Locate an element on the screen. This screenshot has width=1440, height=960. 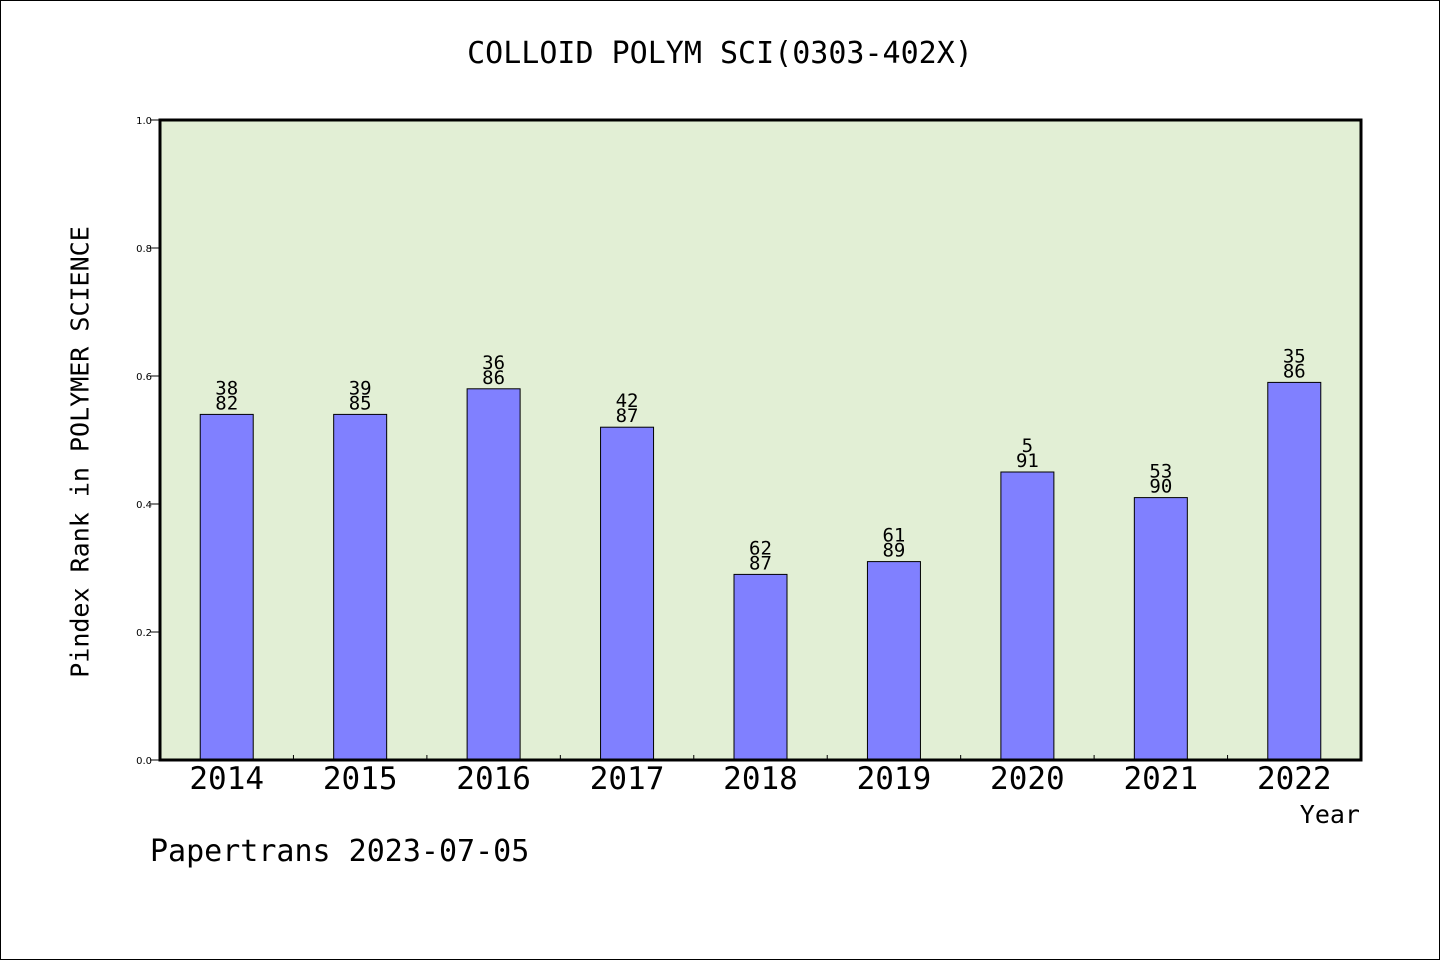
bar-2020 is located at coordinates (1027, 616).